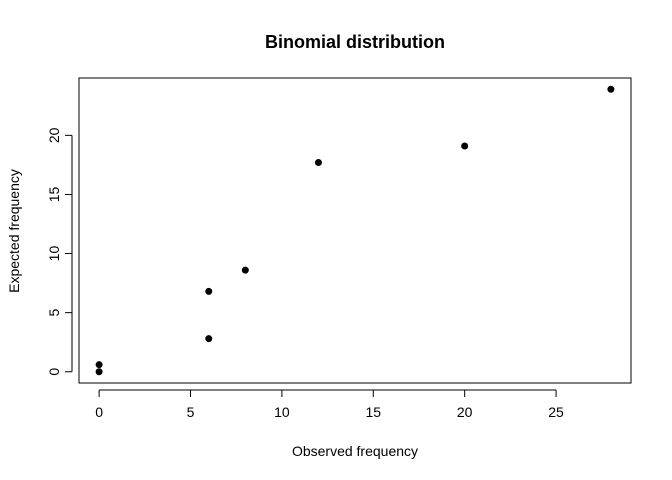 The width and height of the screenshot is (672, 480). I want to click on x-axis: 0 5 10 15 20 25, so click(329, 404).